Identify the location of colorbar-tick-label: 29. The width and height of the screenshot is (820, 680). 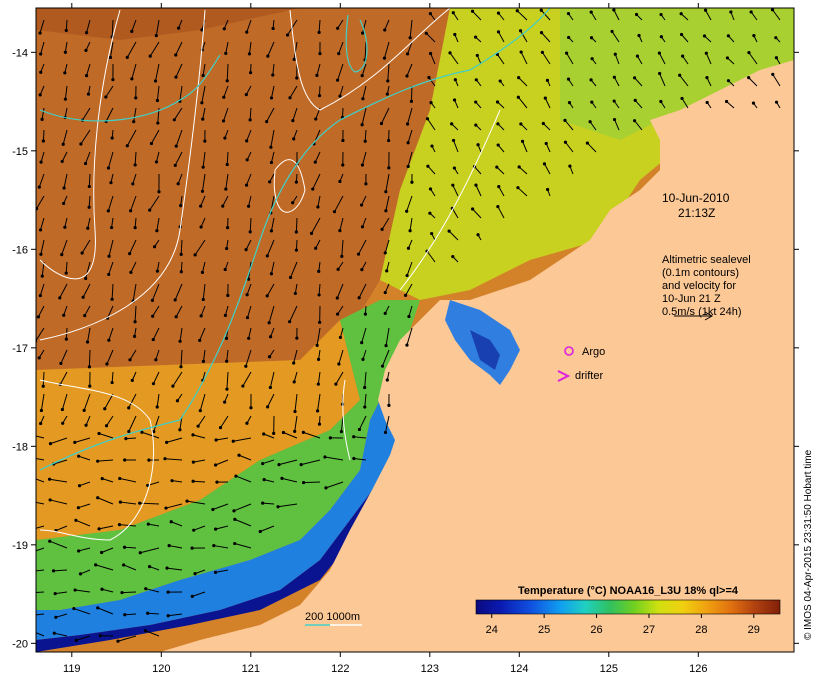
(754, 630).